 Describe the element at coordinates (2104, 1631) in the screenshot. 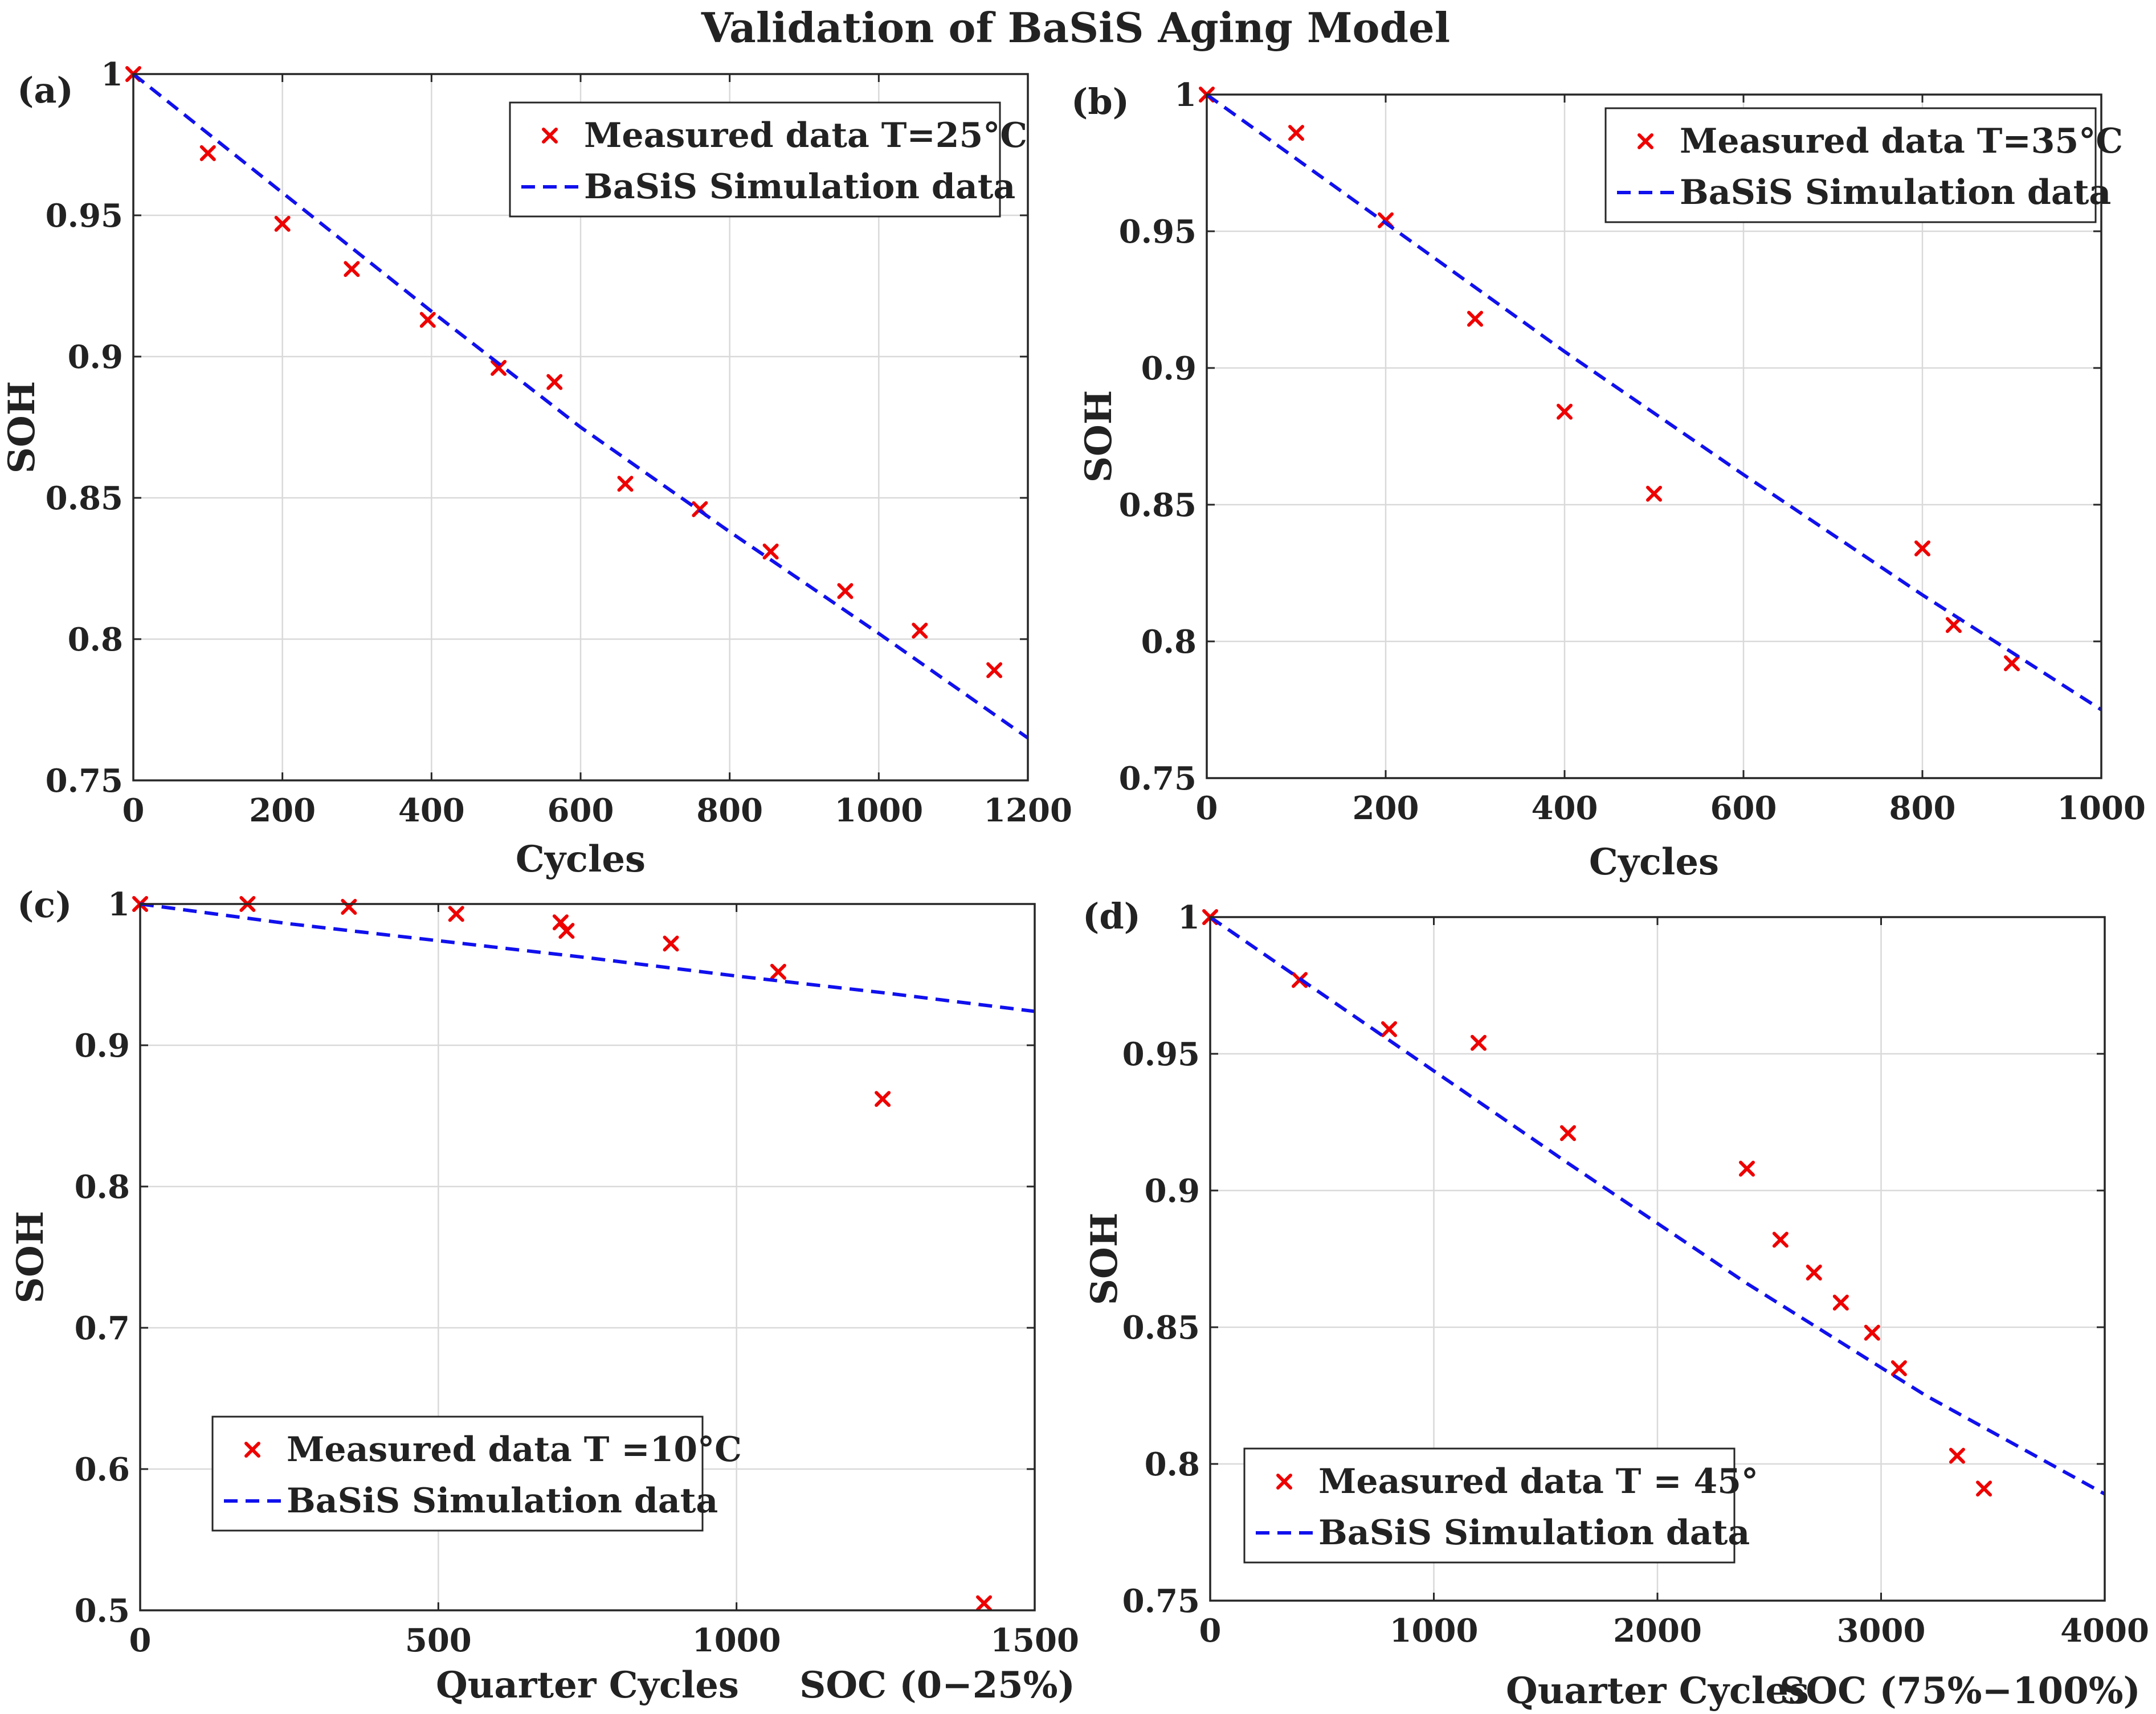

I see `x-tick-label: 4000` at that location.